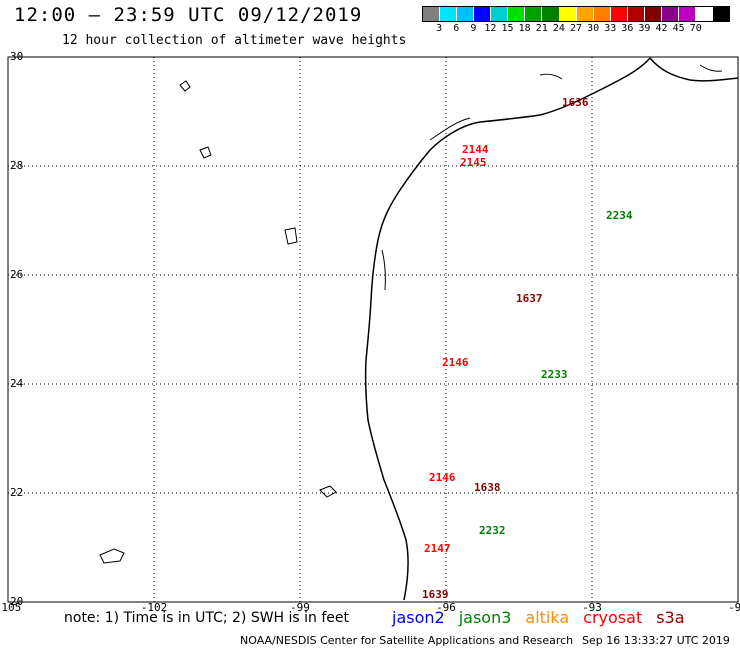 The width and height of the screenshot is (740, 650). I want to click on legend-tick-label: 33, so click(610, 28).